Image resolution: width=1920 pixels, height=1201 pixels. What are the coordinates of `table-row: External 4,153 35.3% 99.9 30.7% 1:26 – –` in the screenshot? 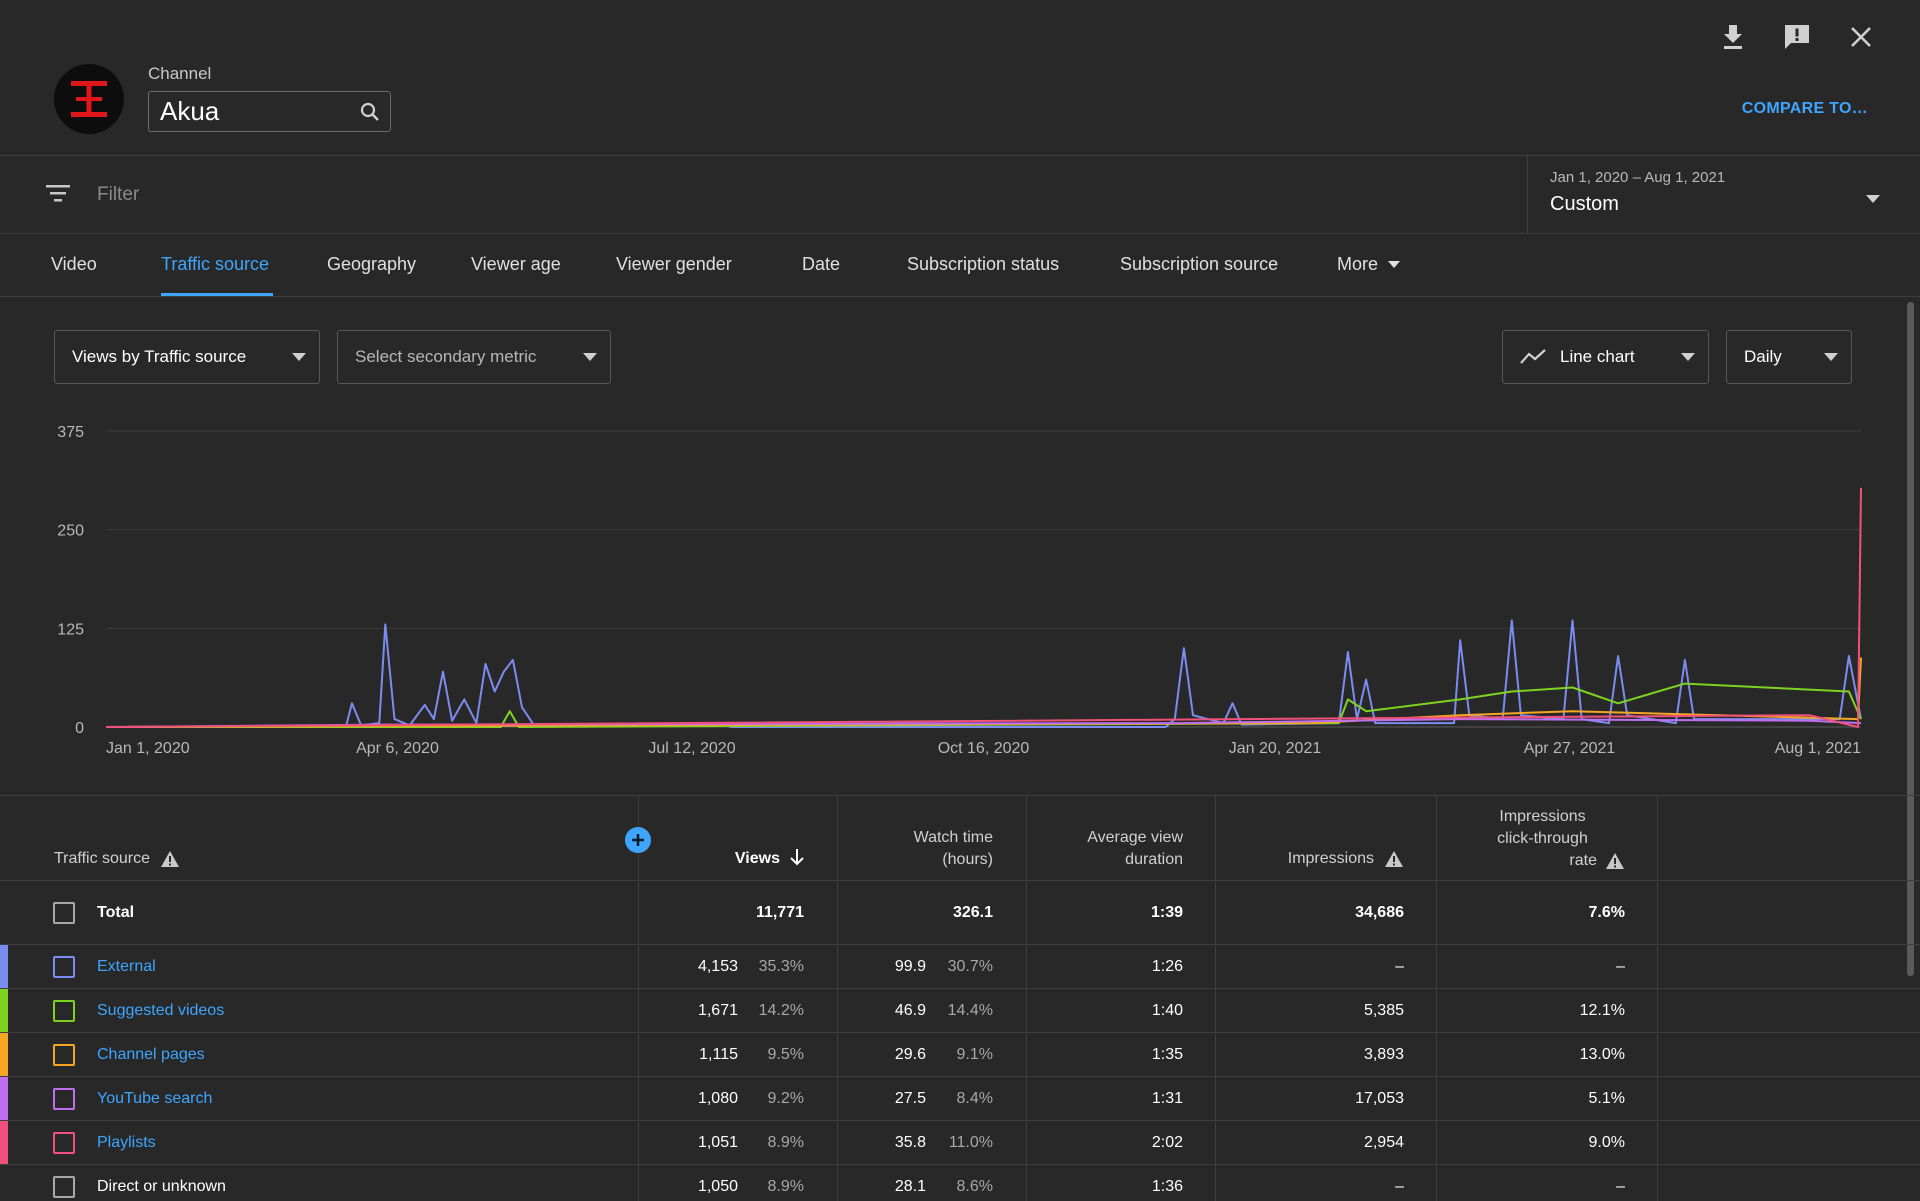 It's located at (960, 967).